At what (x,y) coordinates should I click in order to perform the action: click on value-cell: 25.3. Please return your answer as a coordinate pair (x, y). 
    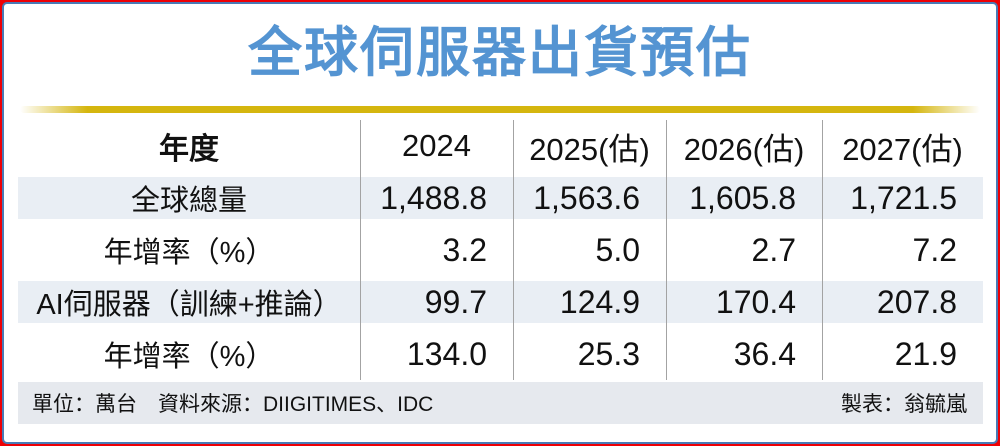
    Looking at the image, I should click on (608, 353).